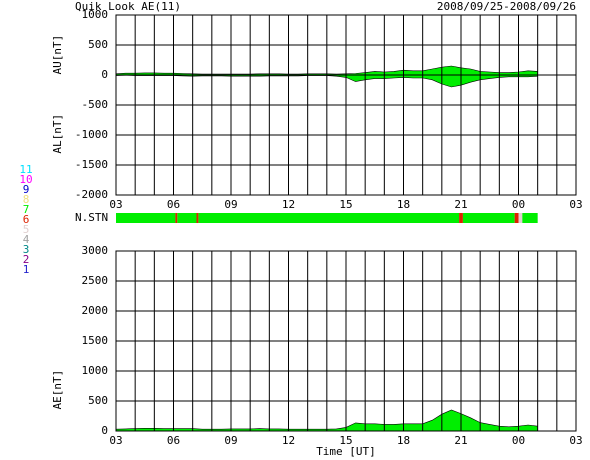 Image resolution: width=590 pixels, height=460 pixels. Describe the element at coordinates (506, 6) in the screenshot. I see `chart-subtitle: 2008/09/25-2008/09/26` at that location.